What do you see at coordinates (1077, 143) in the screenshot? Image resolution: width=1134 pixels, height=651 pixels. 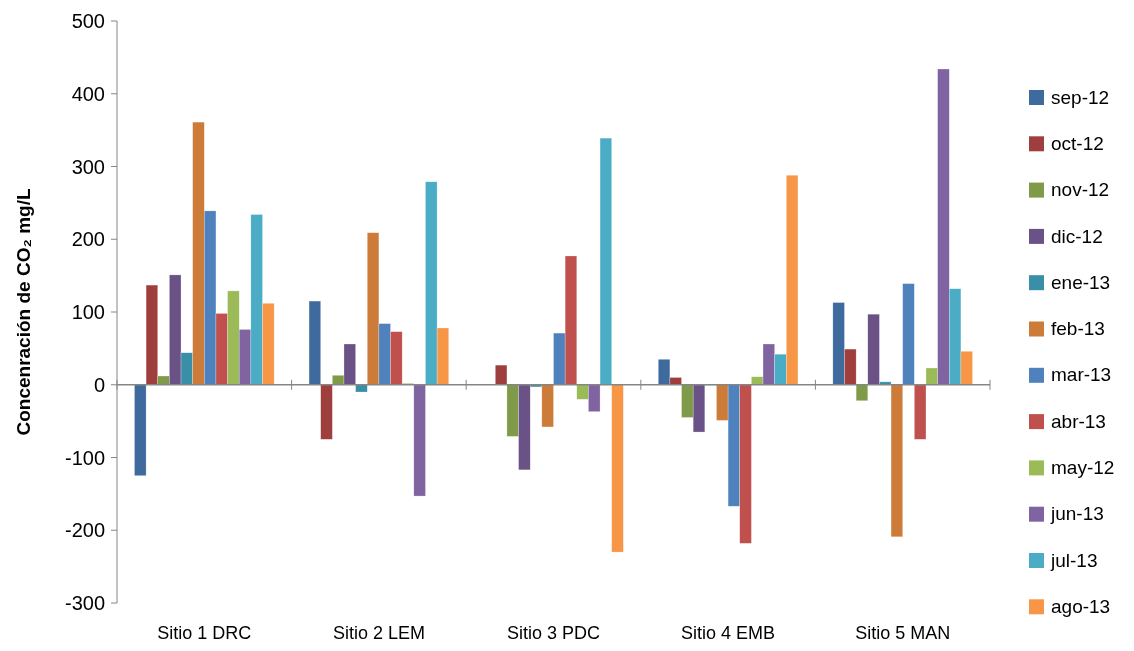 I see `legend-label: oct-12` at bounding box center [1077, 143].